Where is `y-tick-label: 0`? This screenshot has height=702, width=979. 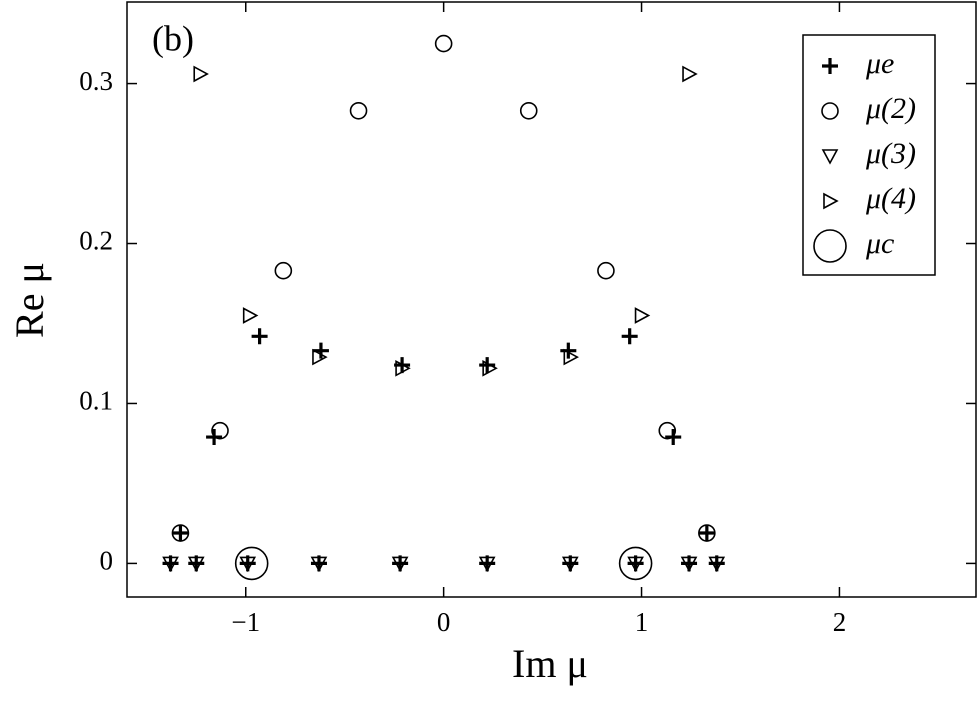
y-tick-label: 0 is located at coordinates (107, 561).